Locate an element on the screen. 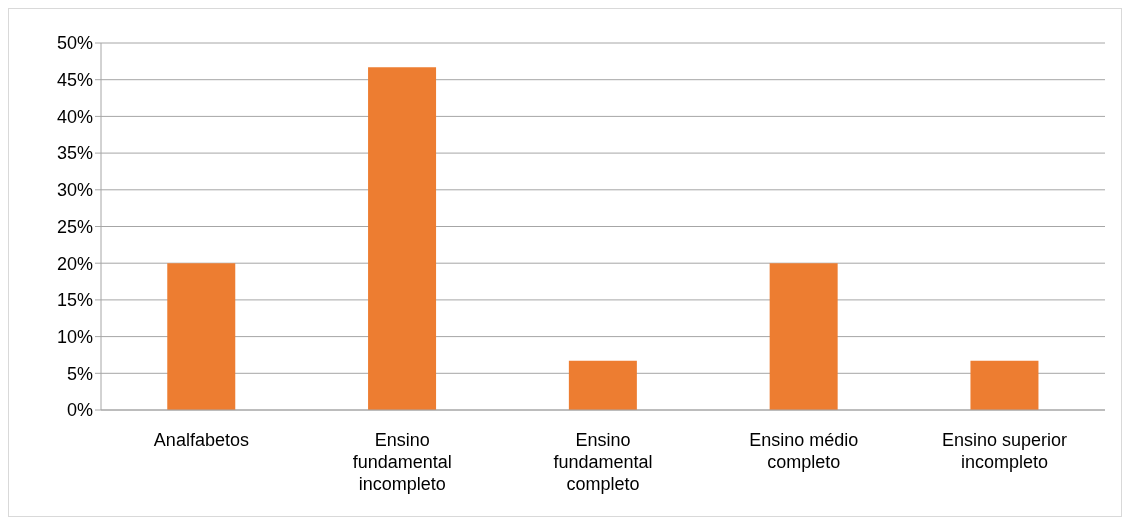  y-tick-label: 5% is located at coordinates (79, 373).